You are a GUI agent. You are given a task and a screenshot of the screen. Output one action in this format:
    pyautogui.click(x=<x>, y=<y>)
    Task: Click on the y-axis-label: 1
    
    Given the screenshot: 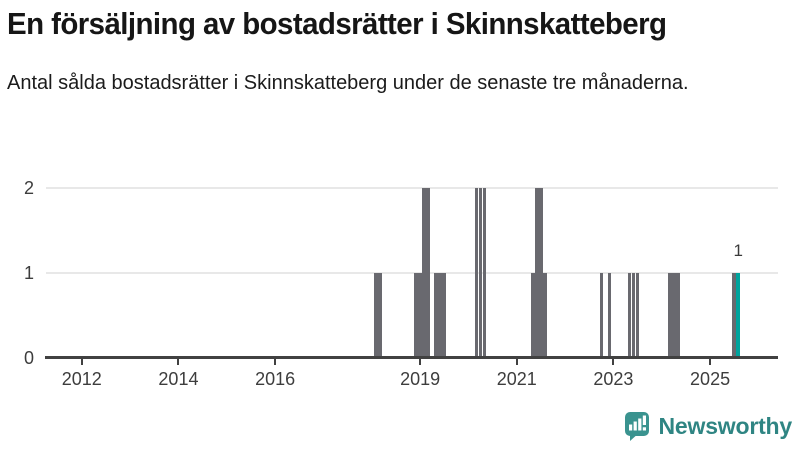 What is the action you would take?
    pyautogui.click(x=28, y=272)
    